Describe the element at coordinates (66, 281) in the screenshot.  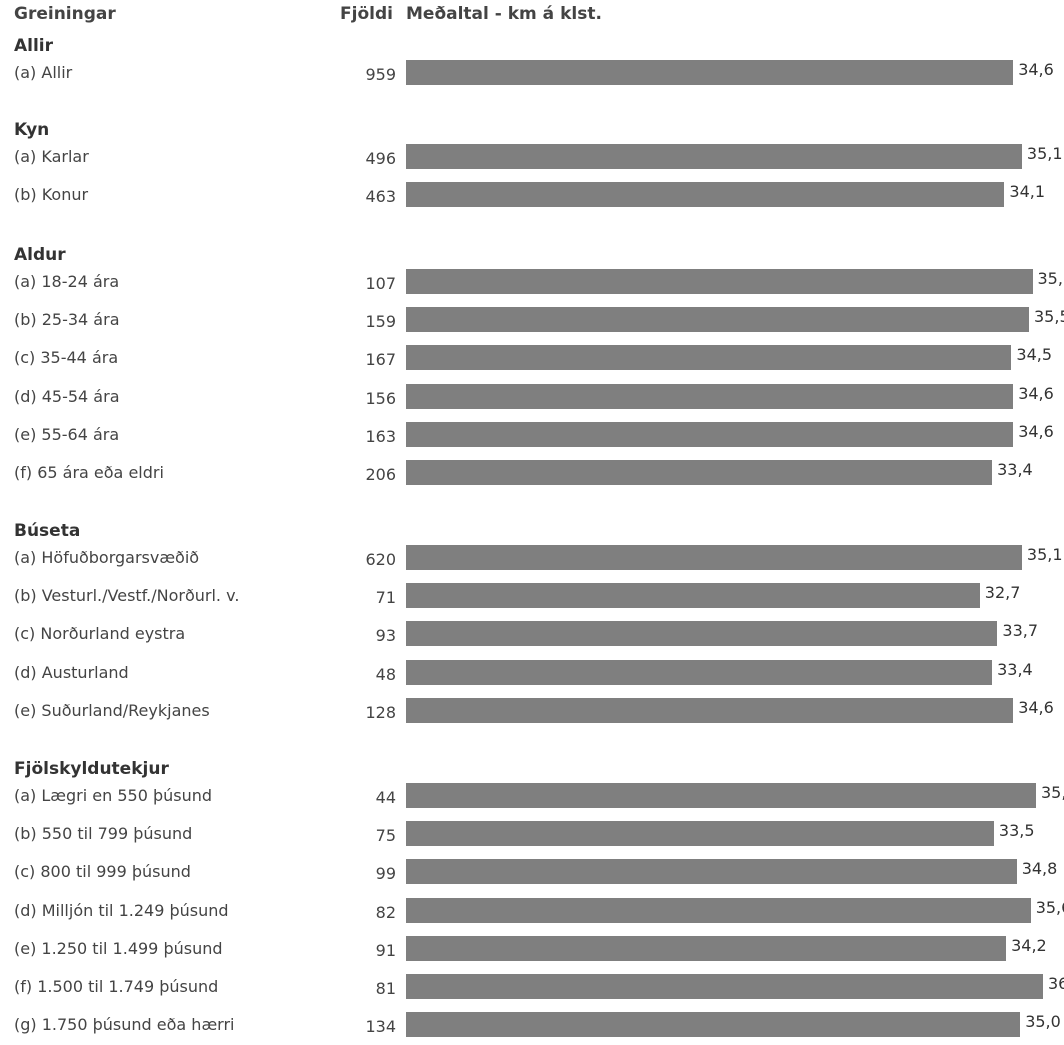
I see `category-label: (a) 18-24 ára` at that location.